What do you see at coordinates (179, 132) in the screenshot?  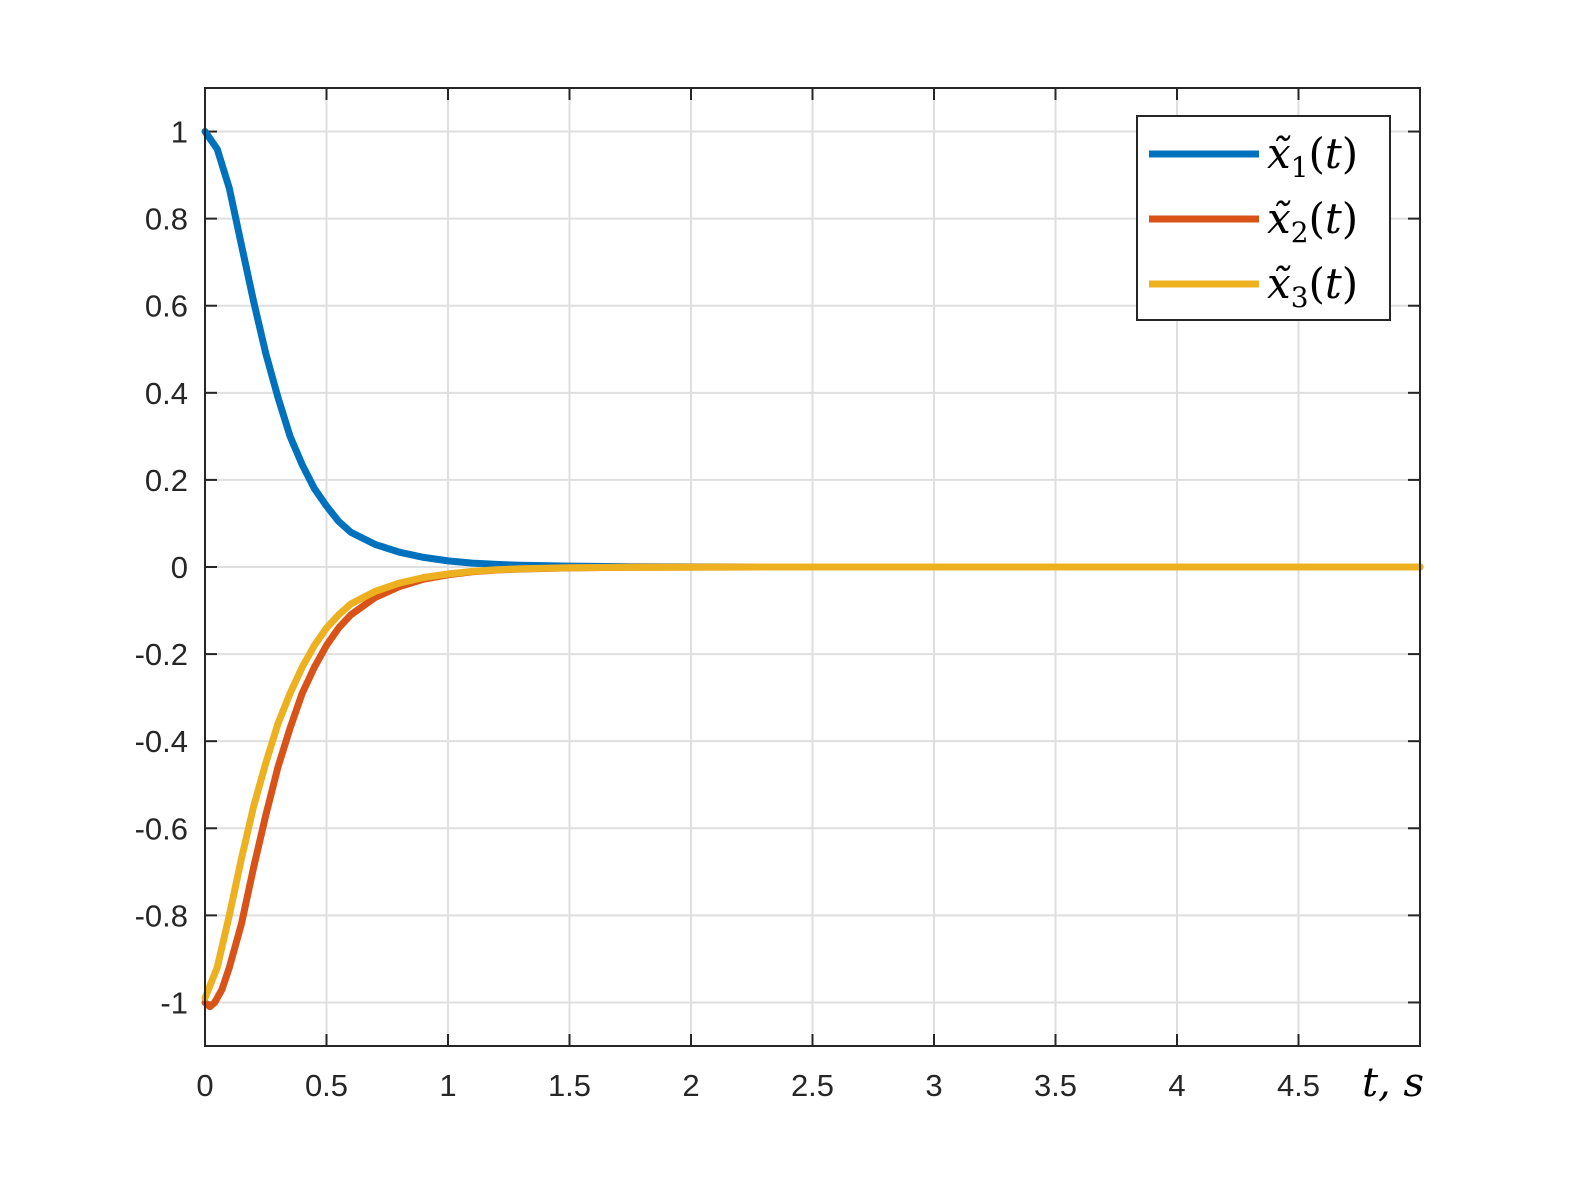 I see `y-tick-label: 1` at bounding box center [179, 132].